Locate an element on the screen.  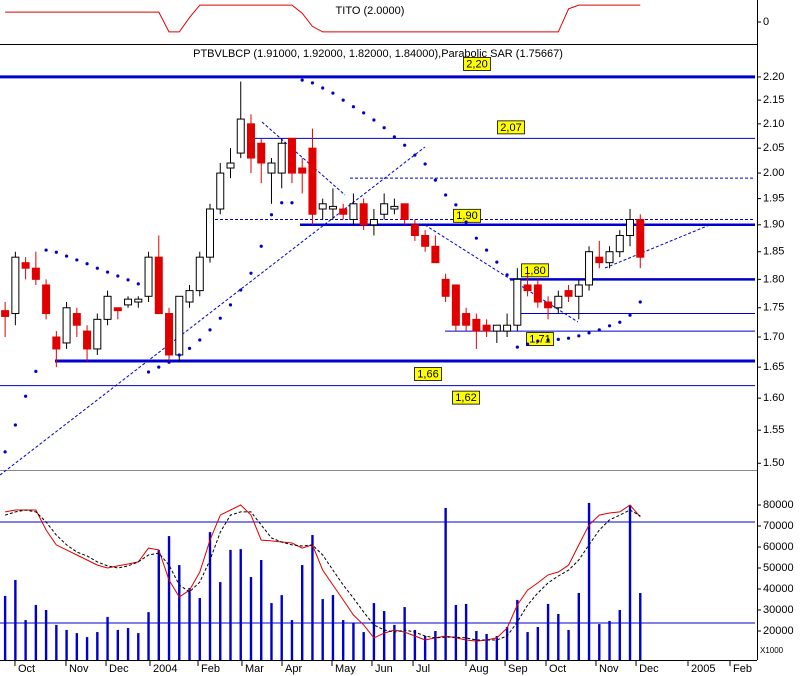
x-tick-label: Oct is located at coordinates (26, 669).